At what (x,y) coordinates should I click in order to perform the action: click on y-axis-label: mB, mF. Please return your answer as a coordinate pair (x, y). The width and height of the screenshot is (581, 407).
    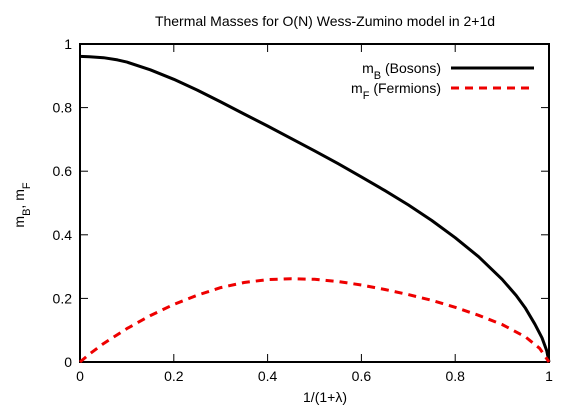
    Looking at the image, I should click on (22, 204).